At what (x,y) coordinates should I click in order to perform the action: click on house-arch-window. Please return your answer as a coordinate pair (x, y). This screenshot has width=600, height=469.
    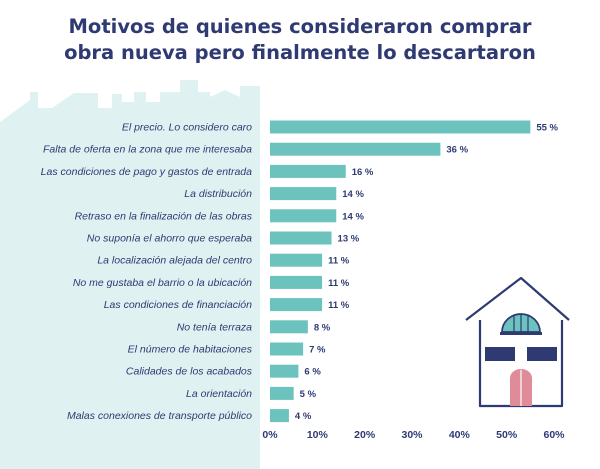
    Looking at the image, I should click on (521, 324).